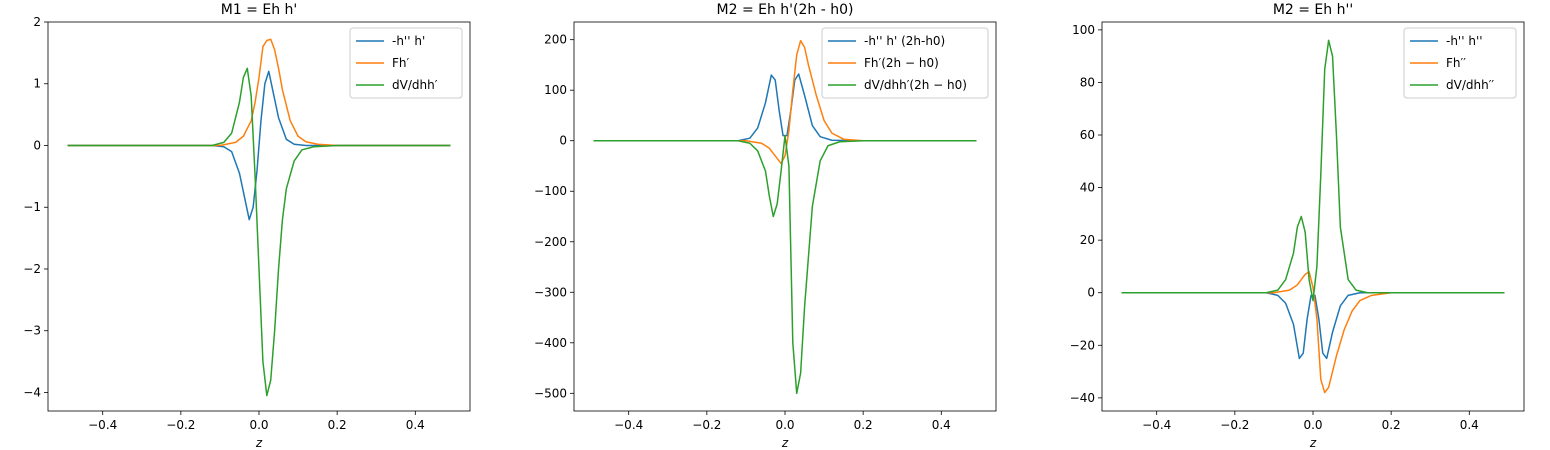 Image resolution: width=1550 pixels, height=450 pixels. What do you see at coordinates (1456, 63) in the screenshot?
I see `legend-entry: Fh′′` at bounding box center [1456, 63].